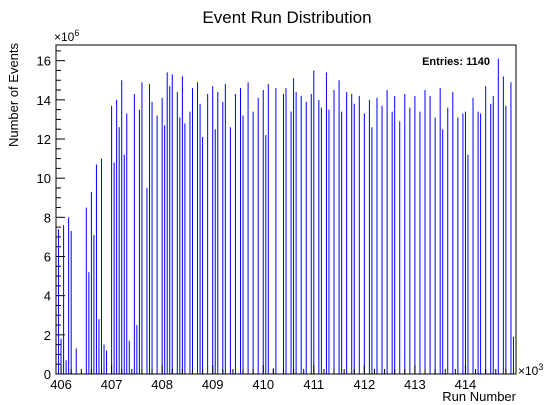 The height and width of the screenshot is (405, 550). I want to click on chart-title: Event Run Distribution, so click(286, 17).